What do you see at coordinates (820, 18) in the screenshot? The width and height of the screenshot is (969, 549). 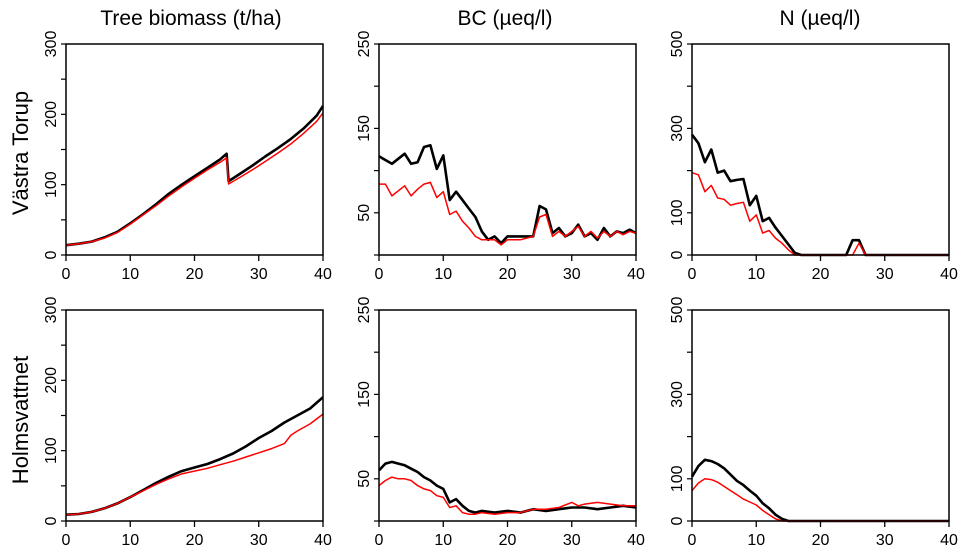 I see `column-title-n: N (µeq/l)` at bounding box center [820, 18].